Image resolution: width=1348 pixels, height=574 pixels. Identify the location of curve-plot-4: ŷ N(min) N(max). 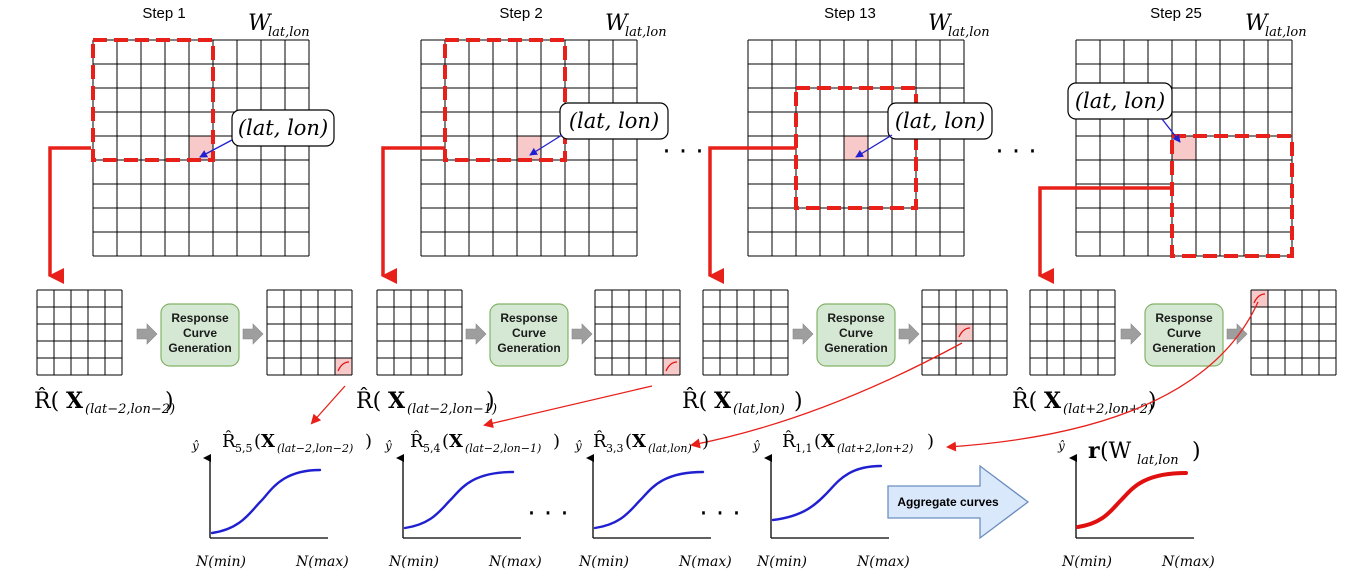
(831, 504).